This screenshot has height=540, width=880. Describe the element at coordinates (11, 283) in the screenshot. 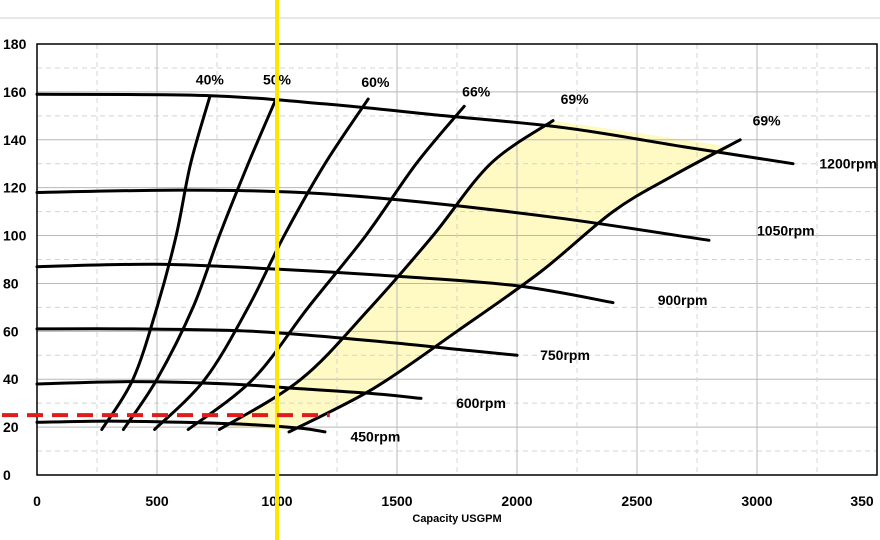

I see `y-tick-label: 80` at that location.